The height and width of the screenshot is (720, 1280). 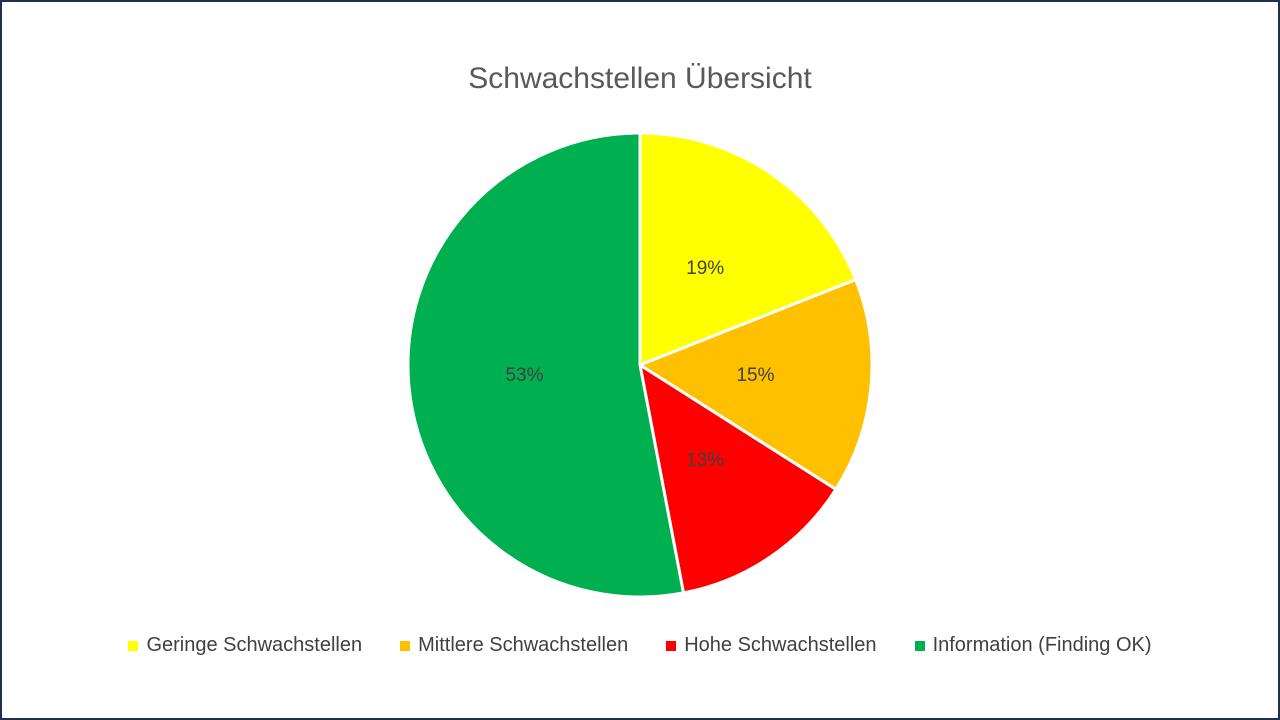 What do you see at coordinates (780, 645) in the screenshot?
I see `legend-label: Hohe Schwachstellen` at bounding box center [780, 645].